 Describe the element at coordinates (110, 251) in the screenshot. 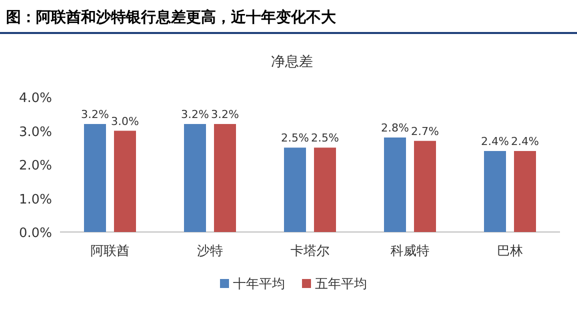

I see `x-tick-label: 阿联酋` at that location.